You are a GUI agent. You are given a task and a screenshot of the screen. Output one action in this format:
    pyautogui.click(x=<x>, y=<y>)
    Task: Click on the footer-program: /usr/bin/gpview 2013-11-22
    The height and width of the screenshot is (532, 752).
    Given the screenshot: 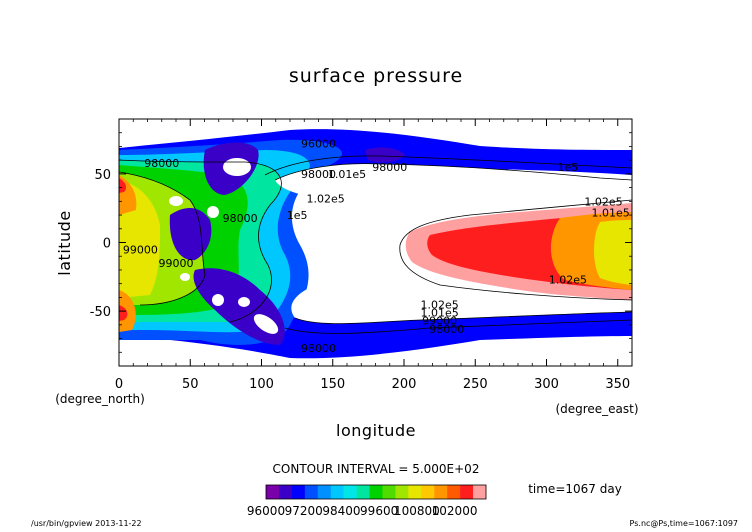 What is the action you would take?
    pyautogui.click(x=86, y=523)
    